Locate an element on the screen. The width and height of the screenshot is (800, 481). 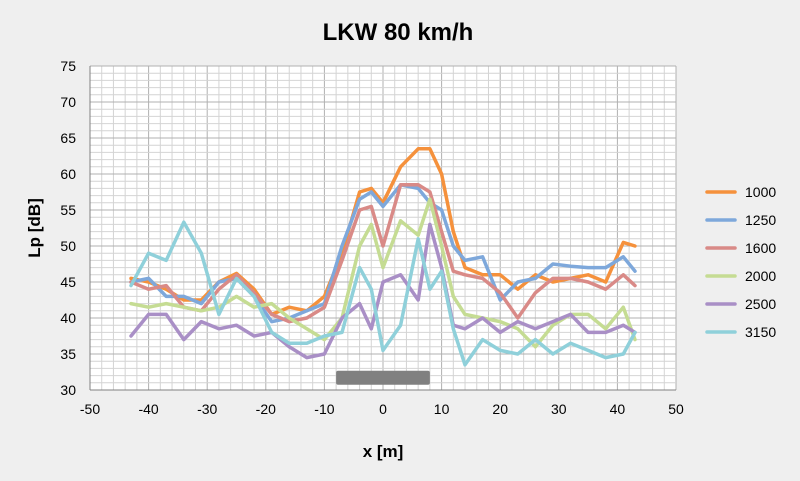
legend-label-1600: 1600 is located at coordinates (760, 248).